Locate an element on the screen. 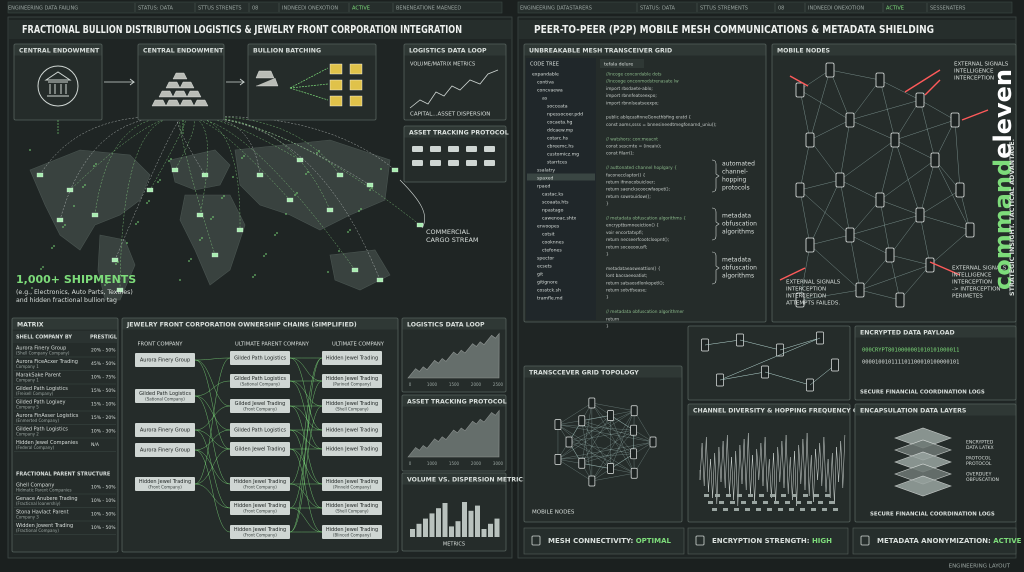 This screenshot has height=572, width=1024. panel-title: VOLUME VS. DISPERSION METRICS is located at coordinates (467, 480).